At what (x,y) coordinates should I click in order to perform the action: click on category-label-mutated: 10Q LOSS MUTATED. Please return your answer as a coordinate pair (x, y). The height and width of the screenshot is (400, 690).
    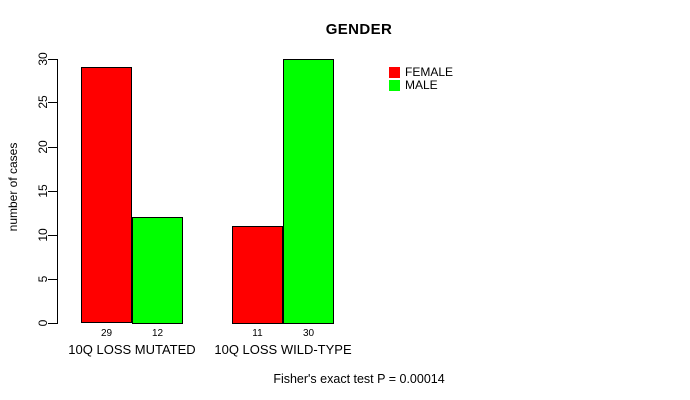
    Looking at the image, I should click on (132, 349).